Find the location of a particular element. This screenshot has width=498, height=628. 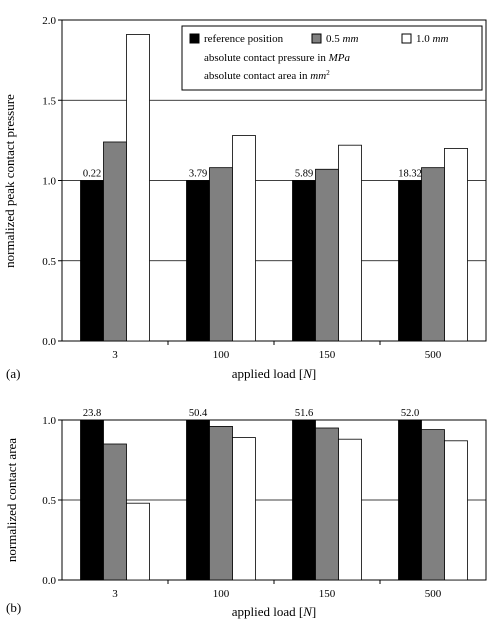

chart-a-y-axis-label: normalized peak contact pressure is located at coordinates (9, 181).